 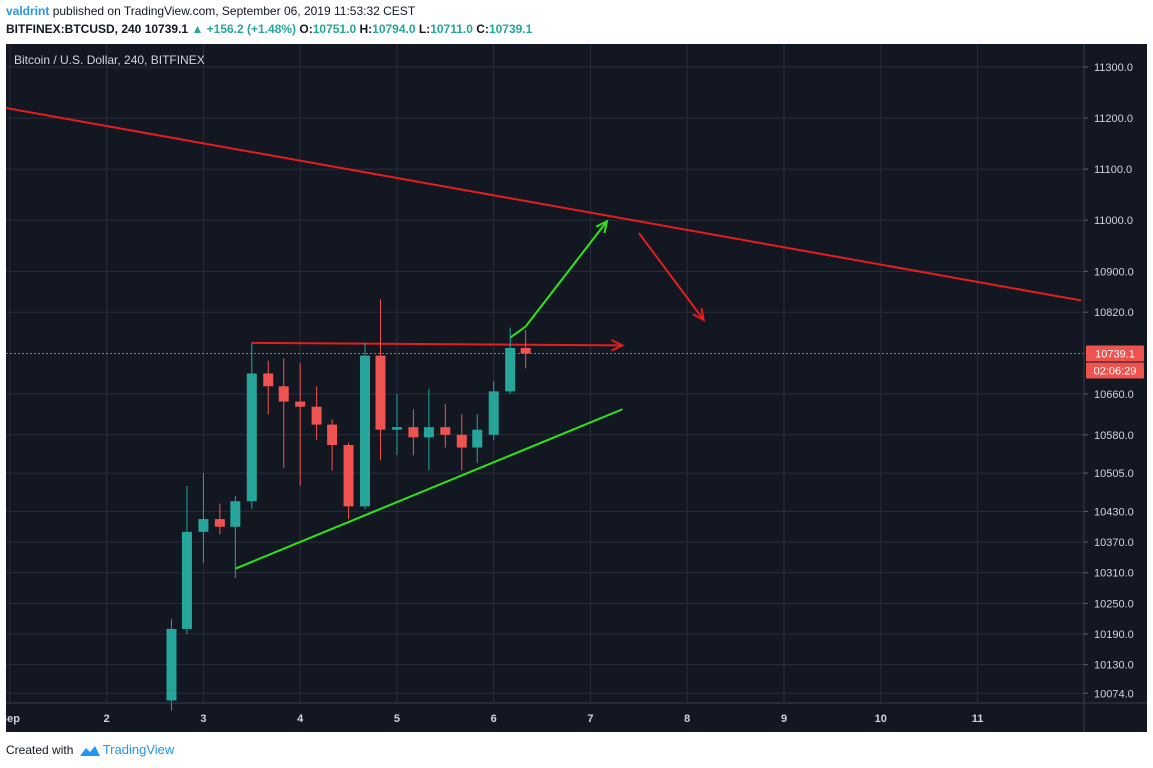 I want to click on y-tick-label: 10310.0, so click(x=1114, y=574).